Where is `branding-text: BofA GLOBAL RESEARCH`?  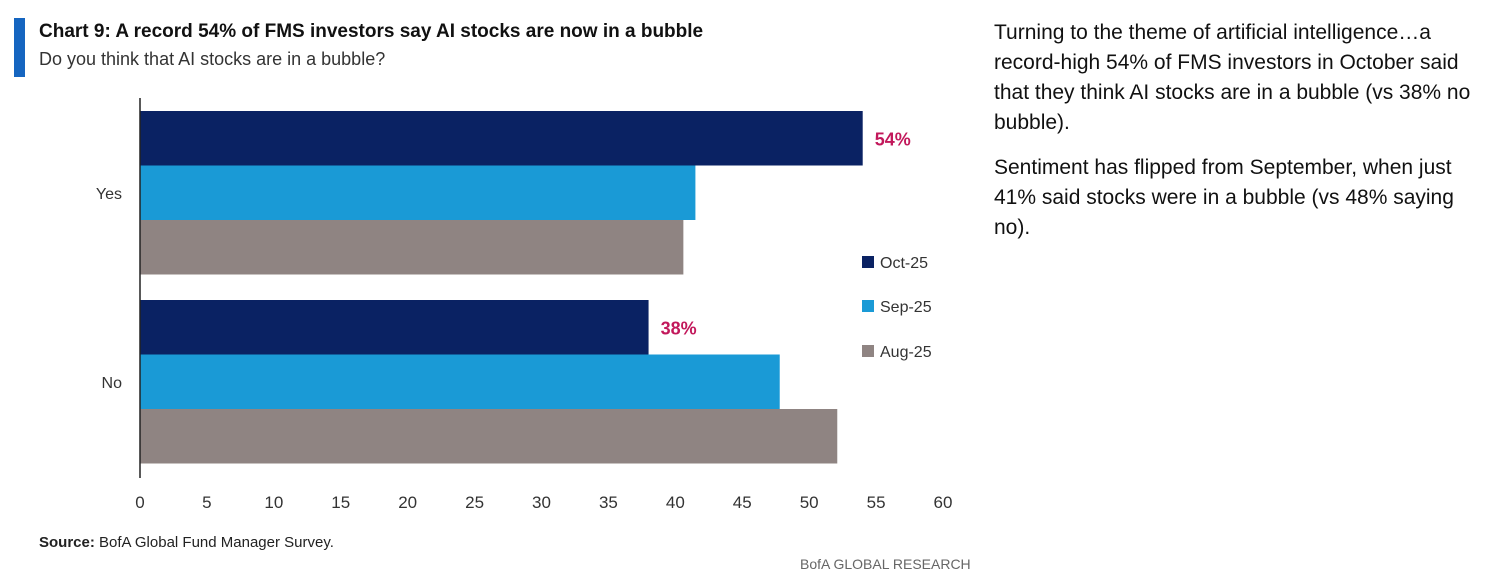
branding-text: BofA GLOBAL RESEARCH is located at coordinates (885, 564).